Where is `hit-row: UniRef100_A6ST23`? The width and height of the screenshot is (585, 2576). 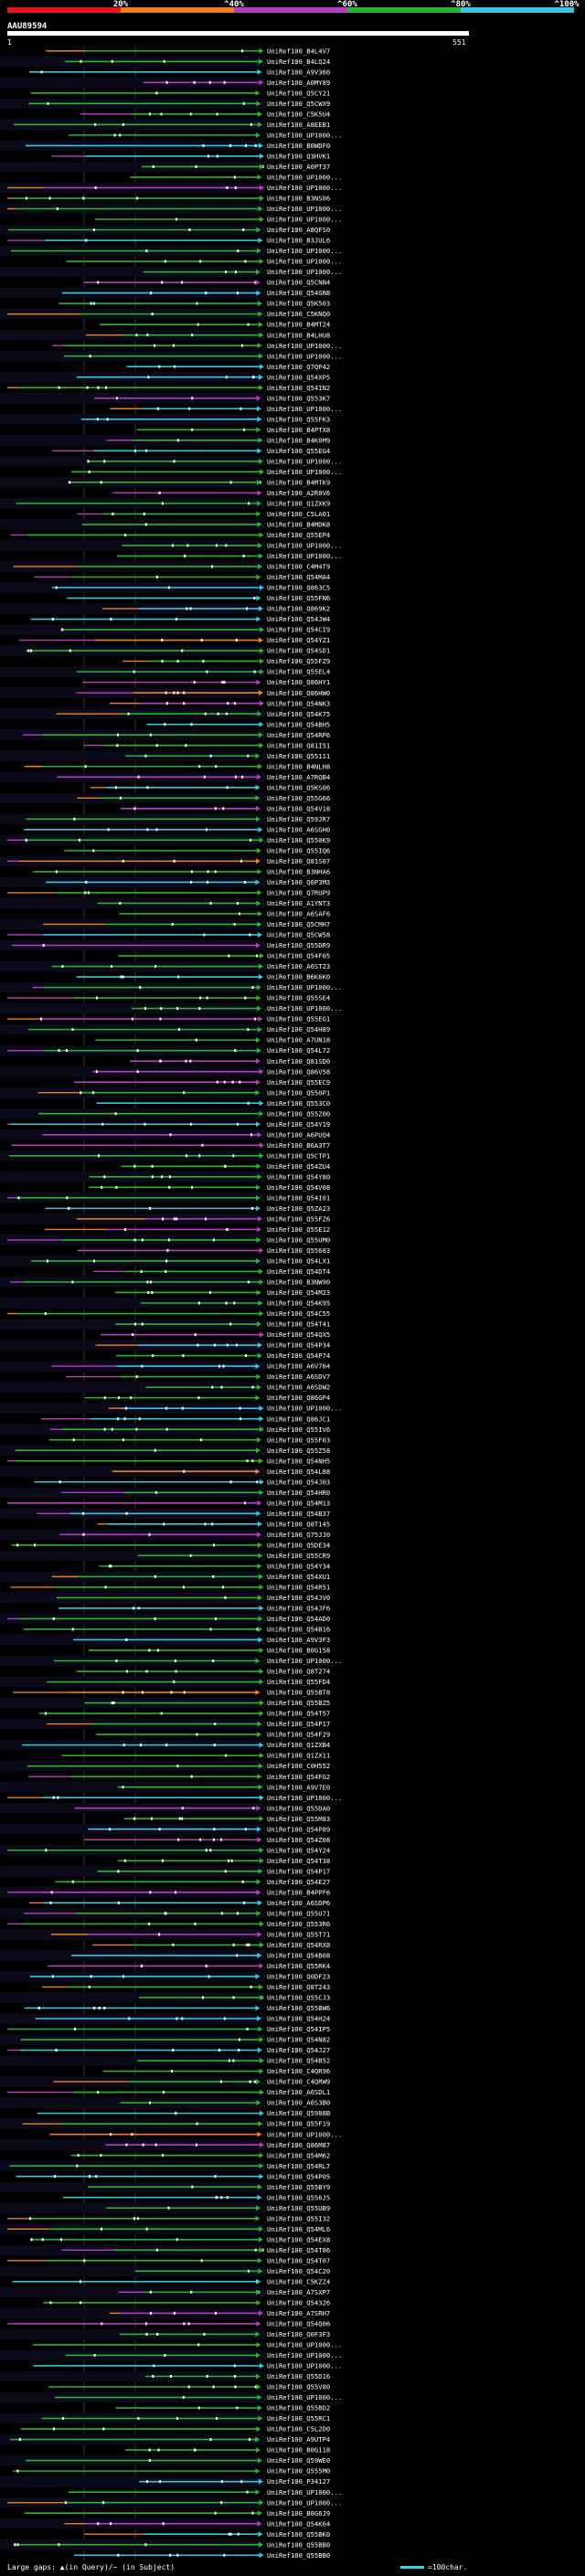 hit-row: UniRef100_A6ST23 is located at coordinates (165, 966).